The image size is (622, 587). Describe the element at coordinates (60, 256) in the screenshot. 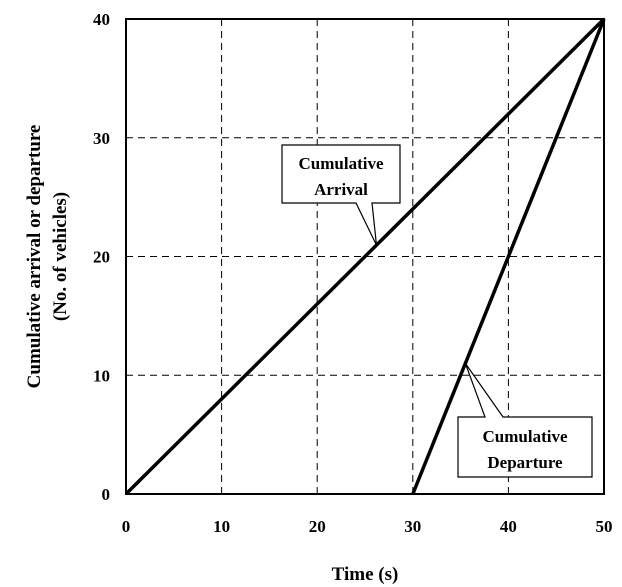

I see `y-axis-label-line-2: (No. of vehicles)` at that location.